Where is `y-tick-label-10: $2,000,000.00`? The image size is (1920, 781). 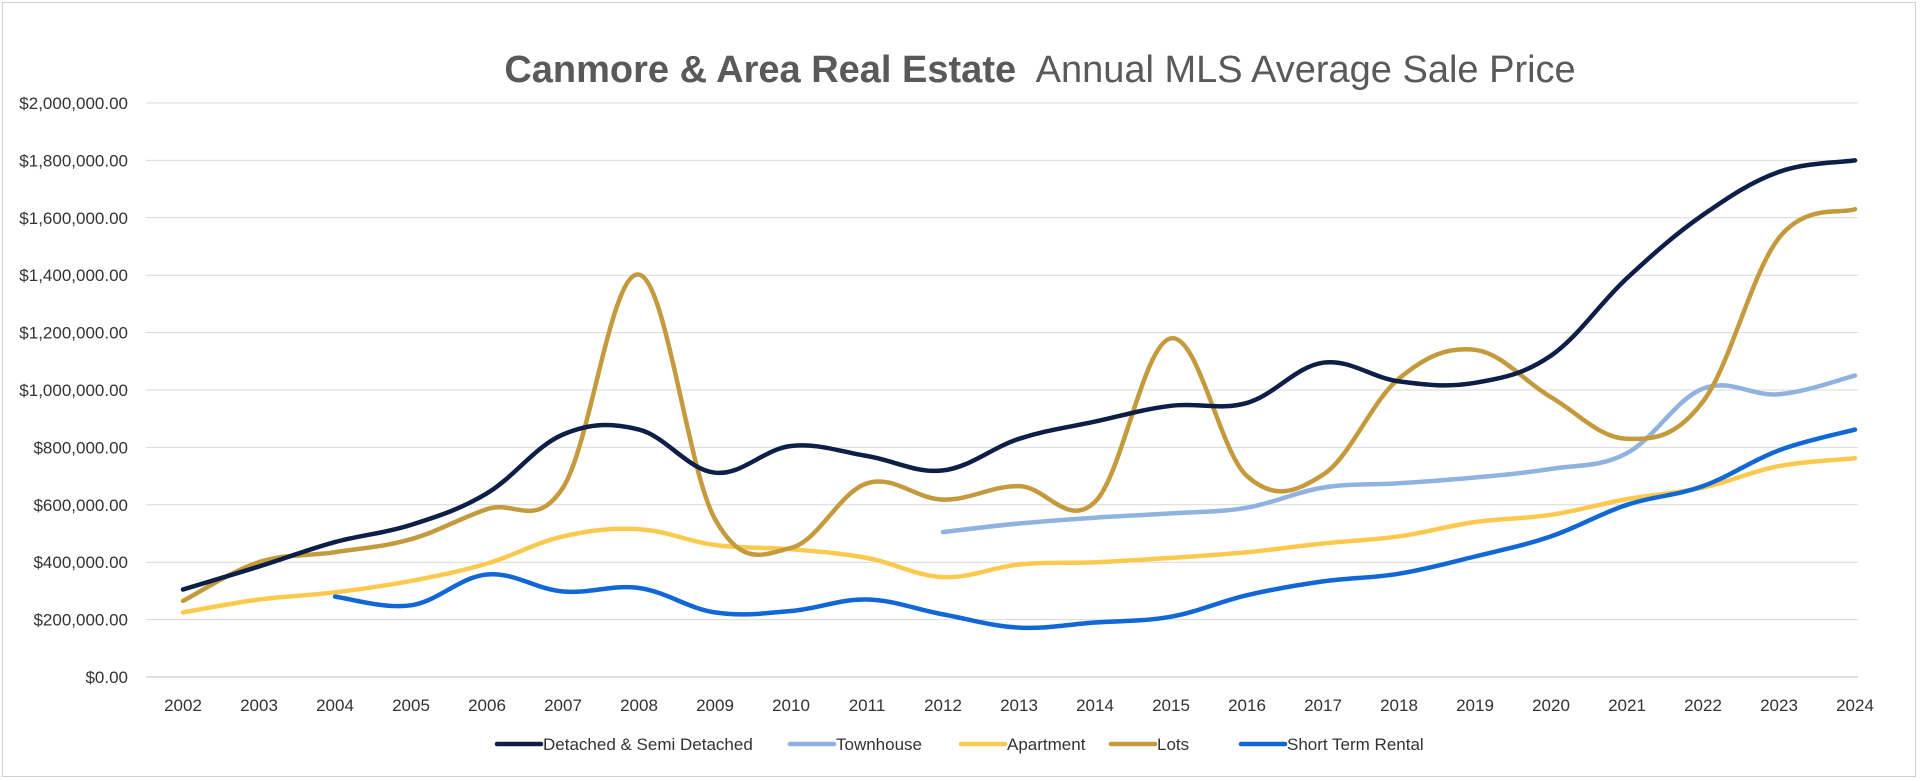 y-tick-label-10: $2,000,000.00 is located at coordinates (73, 103).